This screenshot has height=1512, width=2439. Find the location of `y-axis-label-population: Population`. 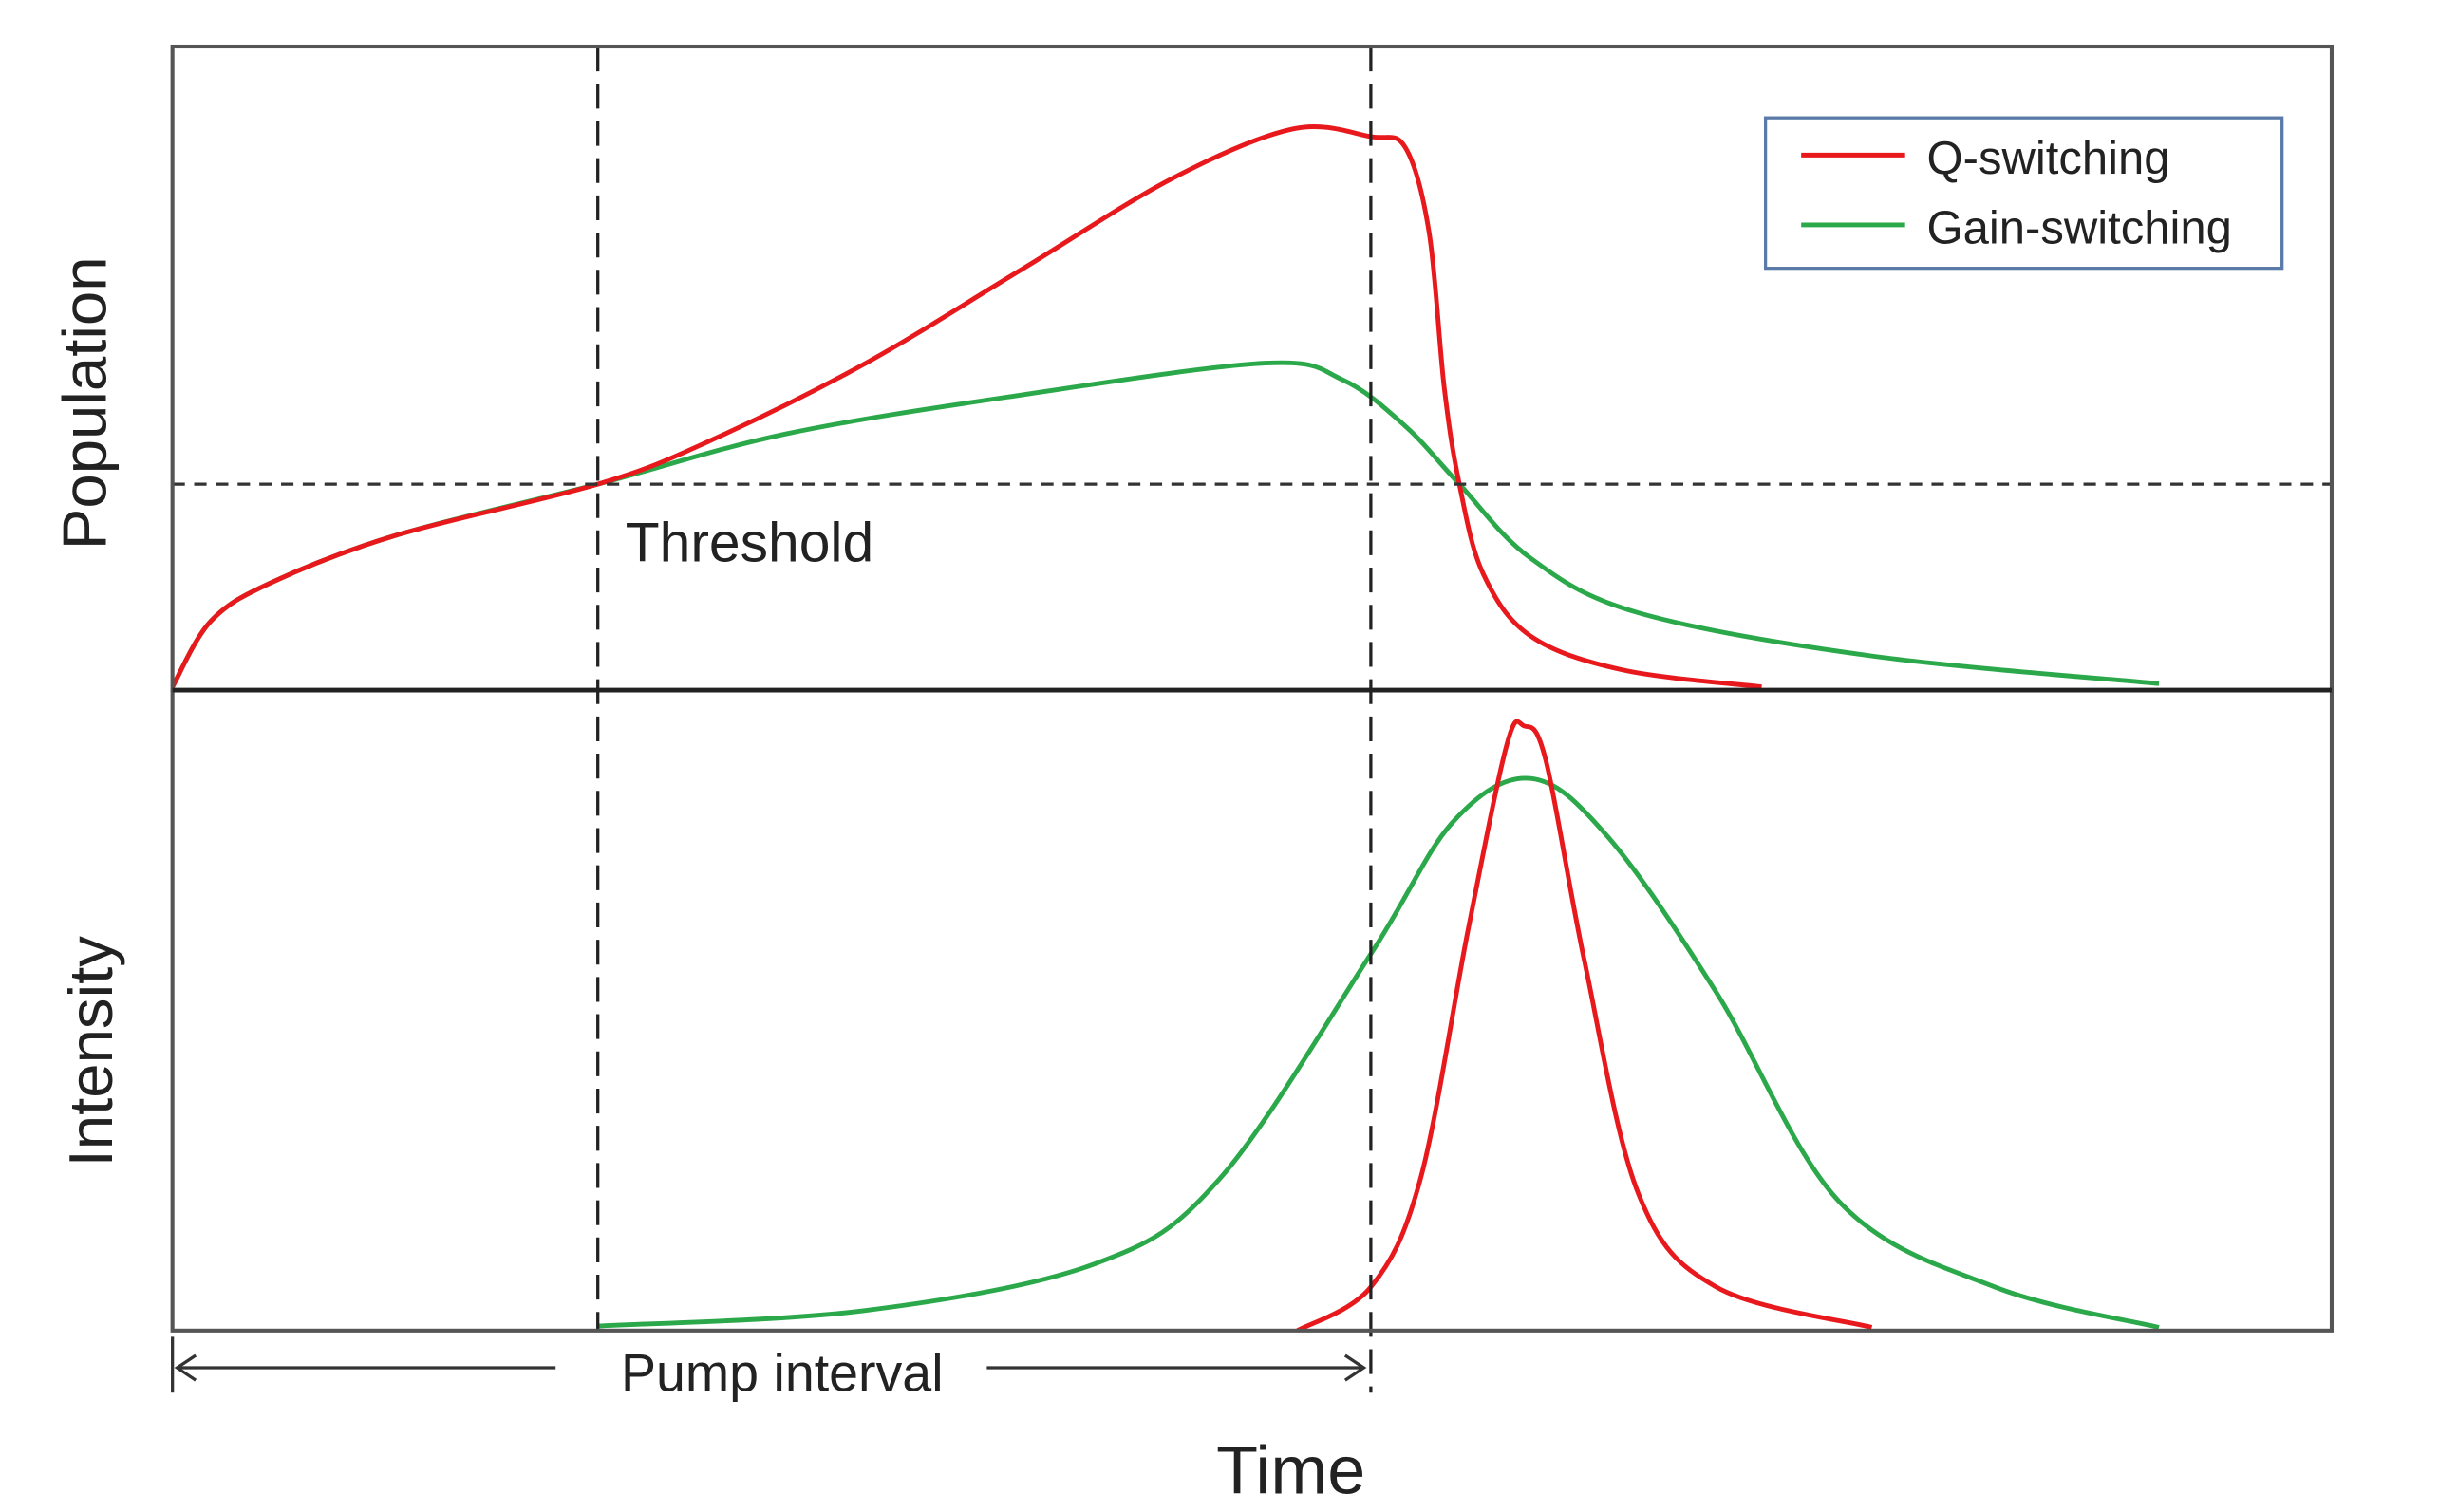

y-axis-label-population: Population is located at coordinates (84, 403).